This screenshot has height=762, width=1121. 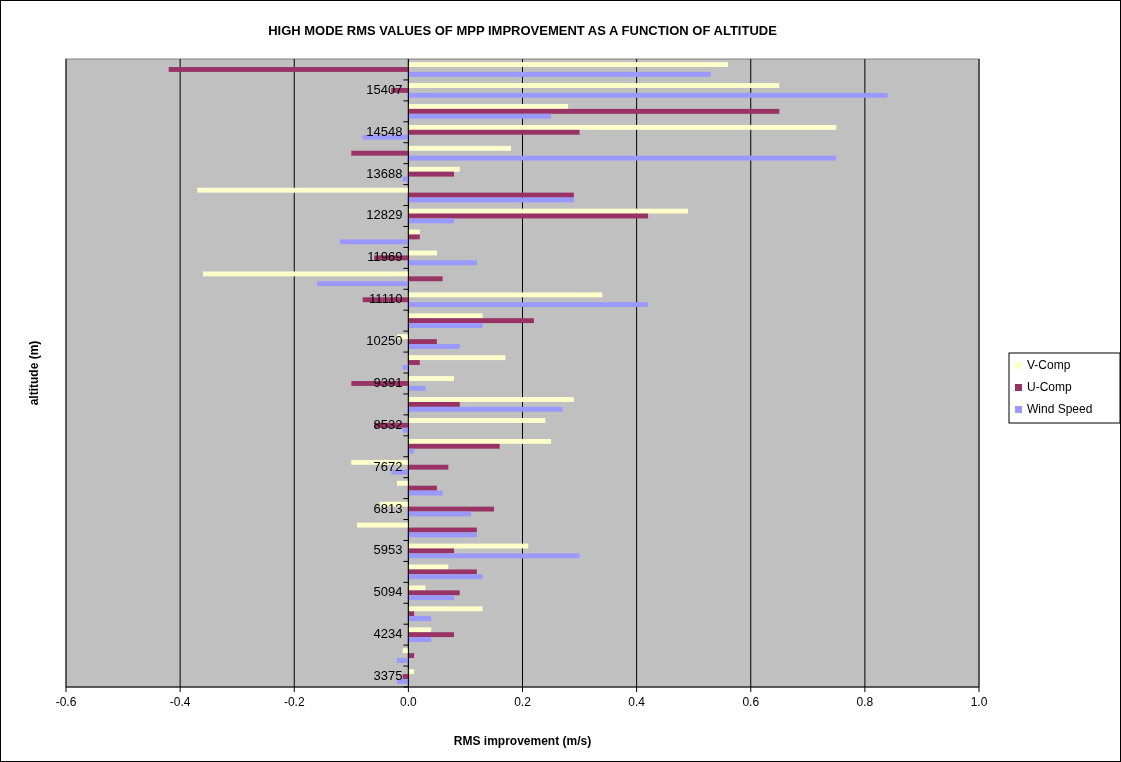 I want to click on y-axis-title: altitude (m), so click(x=34, y=373).